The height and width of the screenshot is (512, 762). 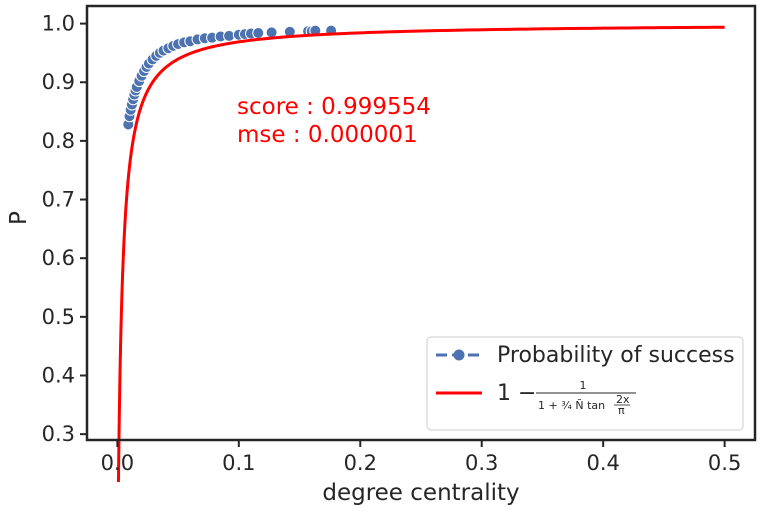 I want to click on legend-label-formula: 1 −, so click(x=516, y=393).